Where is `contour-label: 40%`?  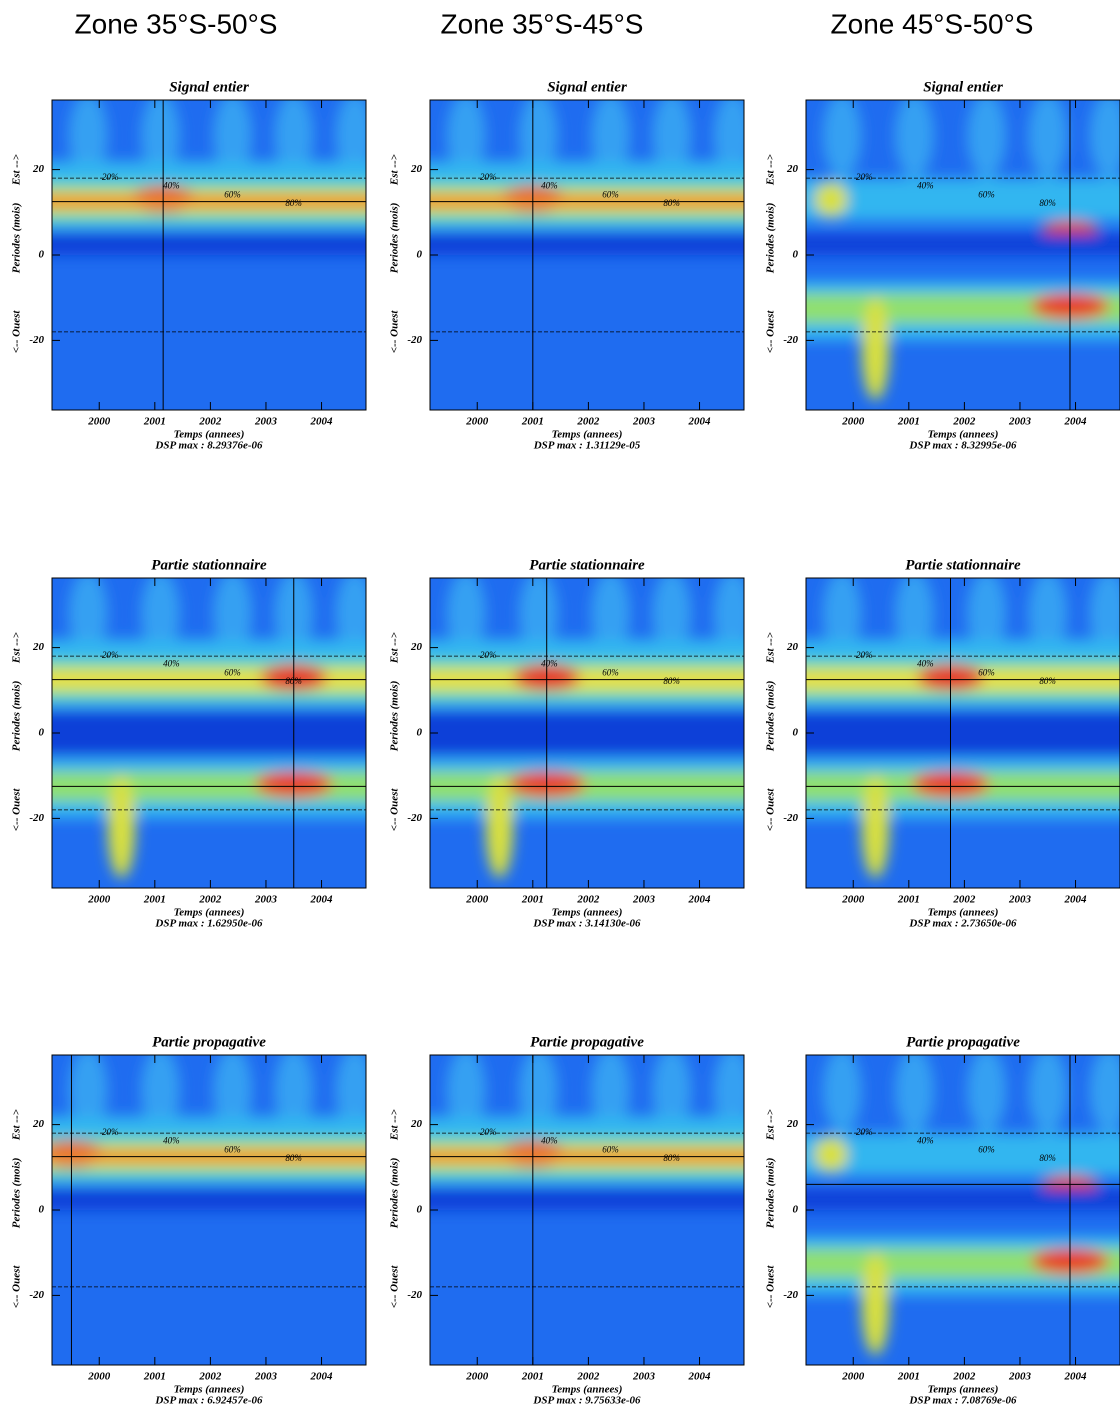 contour-label: 40% is located at coordinates (171, 186).